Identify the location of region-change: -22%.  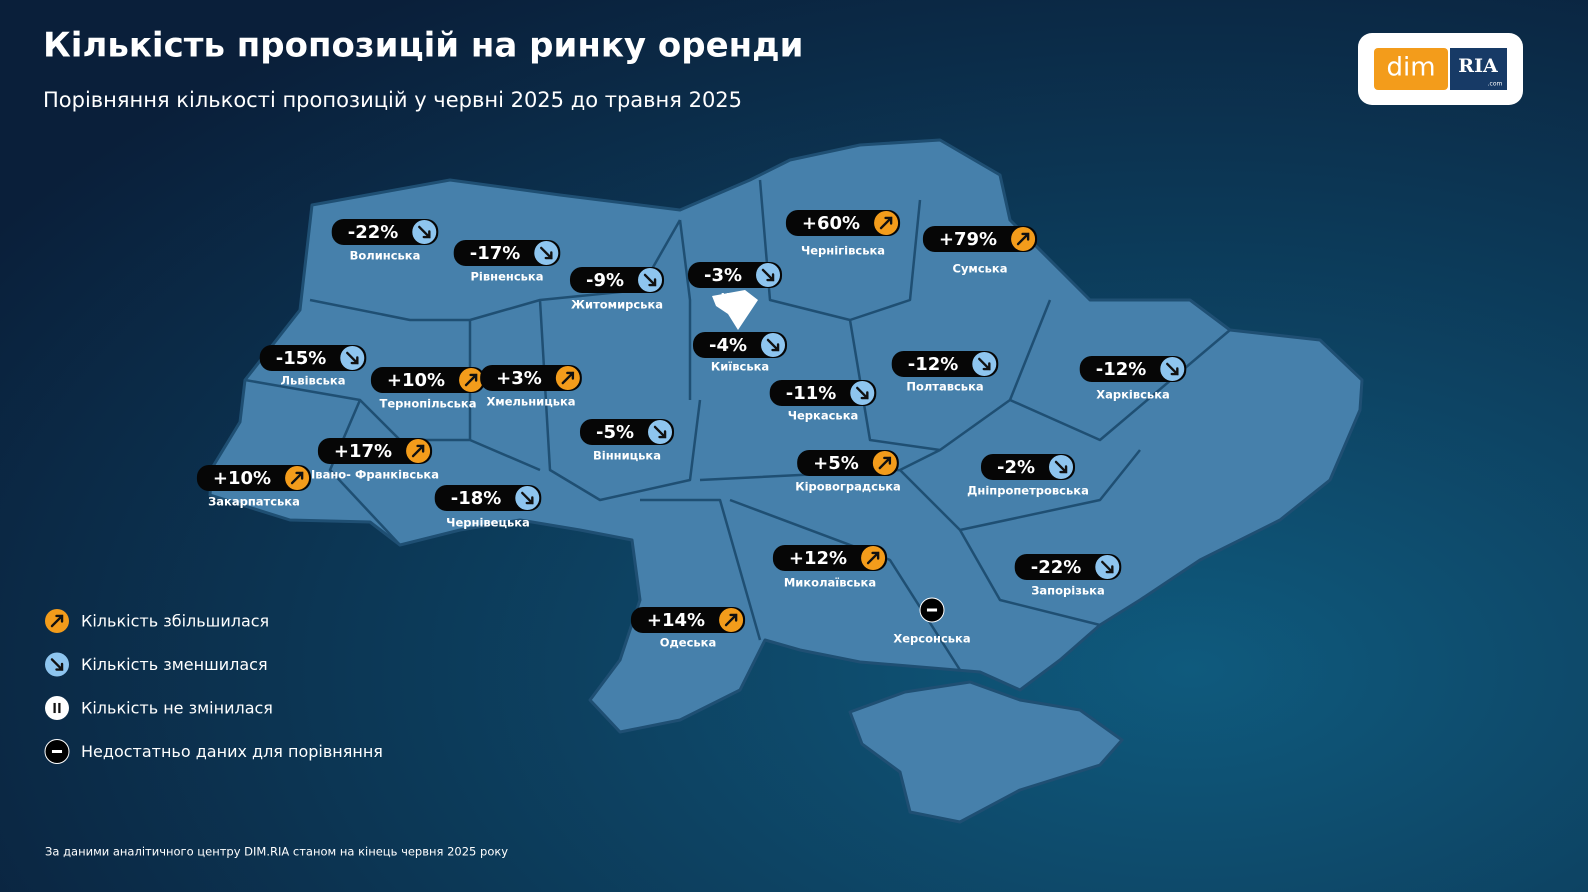
(1056, 567).